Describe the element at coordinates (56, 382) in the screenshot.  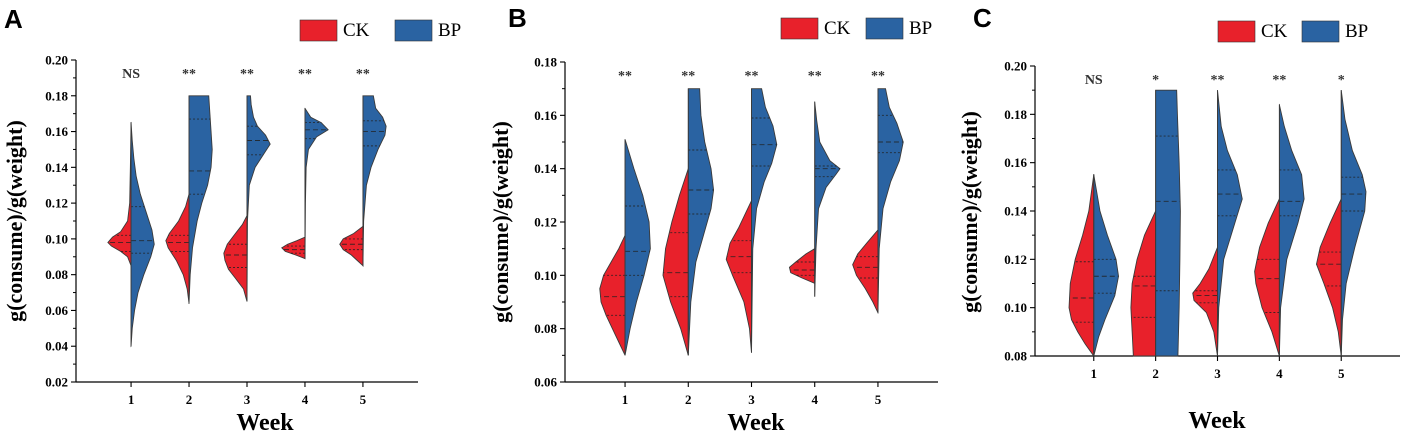
I see `y-tick-label: 0.02` at that location.